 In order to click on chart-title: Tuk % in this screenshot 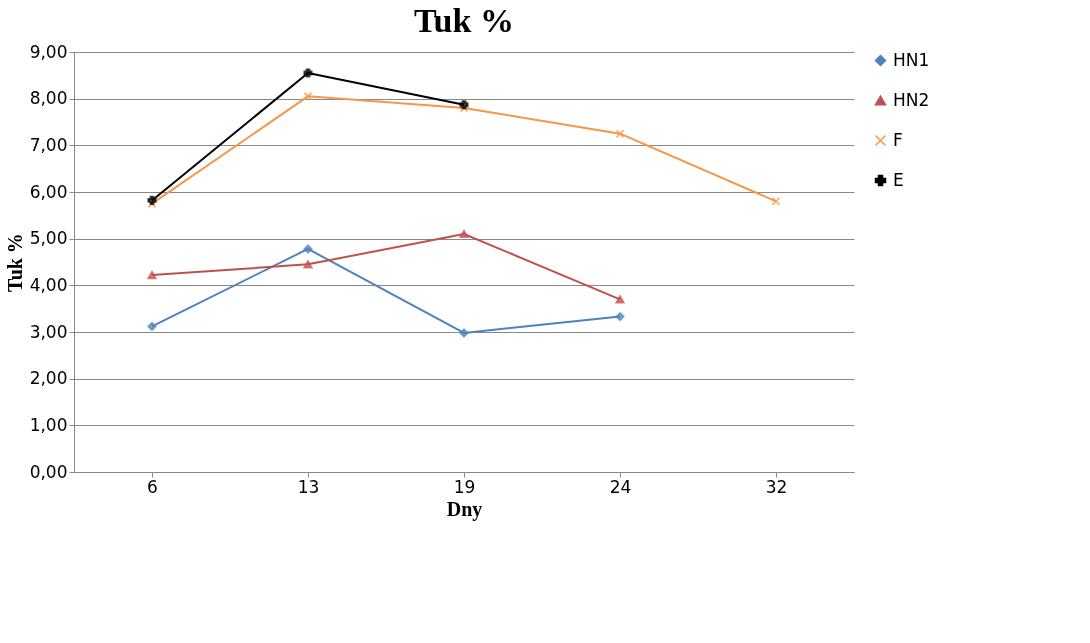, I will do `click(464, 20)`.